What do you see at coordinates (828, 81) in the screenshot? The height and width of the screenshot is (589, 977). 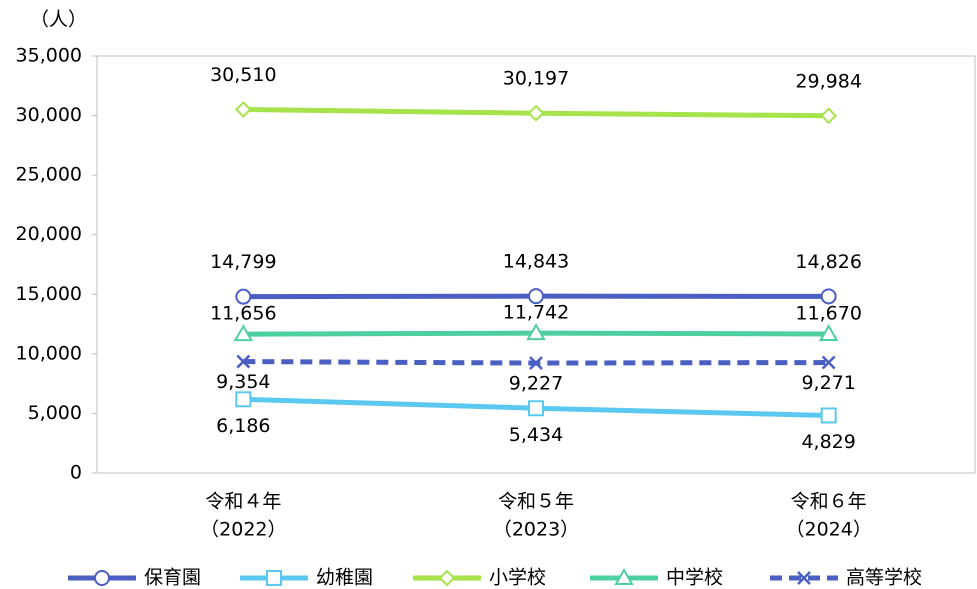 I see `data-label: 29,984` at bounding box center [828, 81].